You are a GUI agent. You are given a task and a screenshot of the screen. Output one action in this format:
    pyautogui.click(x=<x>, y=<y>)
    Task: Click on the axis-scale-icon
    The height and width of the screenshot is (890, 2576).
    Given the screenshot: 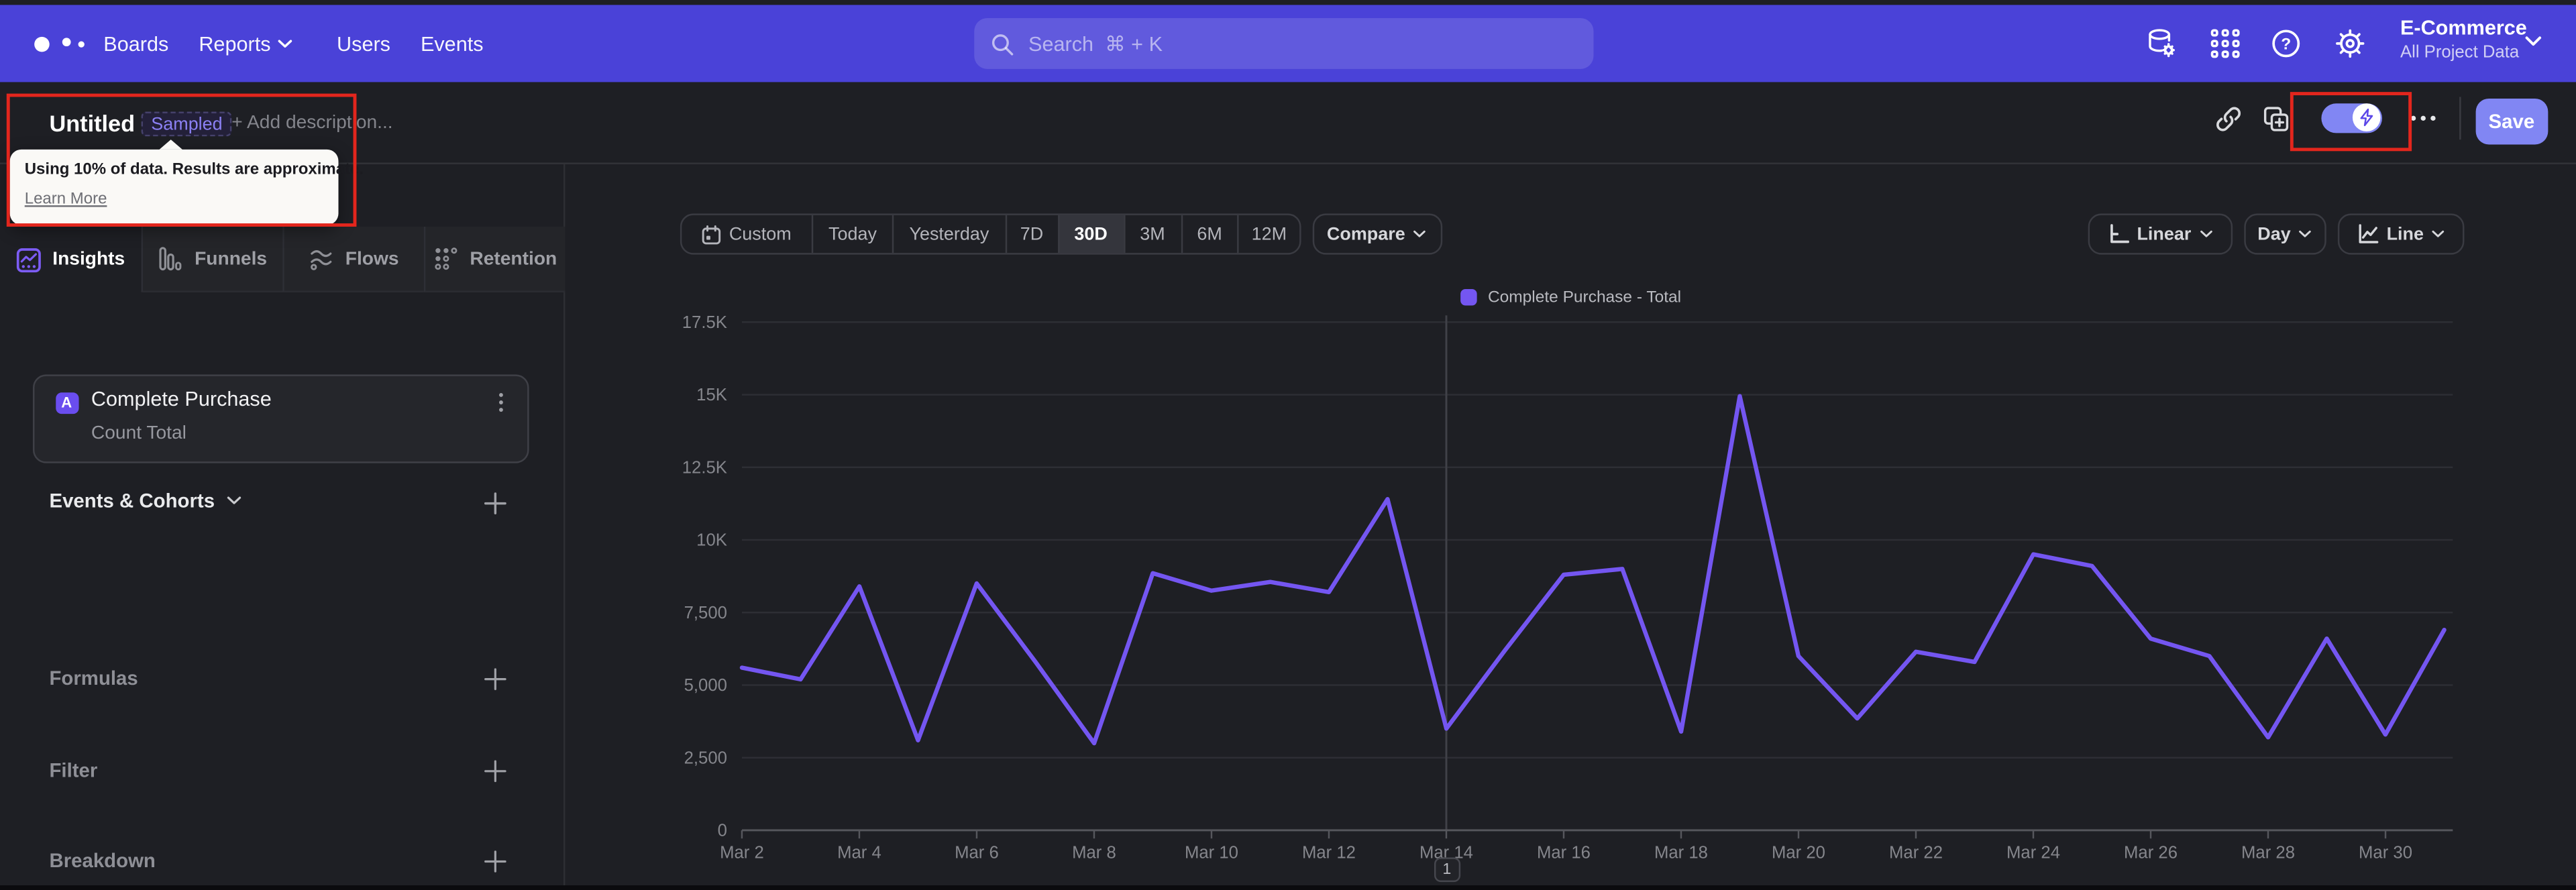 What is the action you would take?
    pyautogui.click(x=2119, y=233)
    